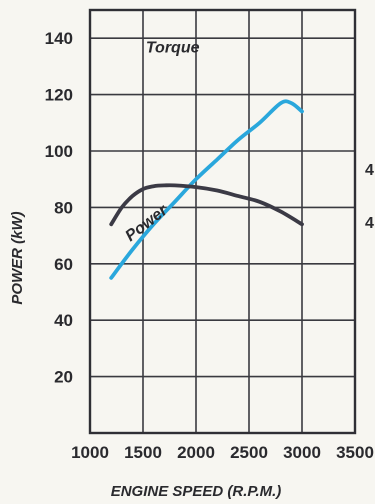 This screenshot has height=504, width=375. Describe the element at coordinates (143, 452) in the screenshot. I see `x-tick-label: 1500` at that location.